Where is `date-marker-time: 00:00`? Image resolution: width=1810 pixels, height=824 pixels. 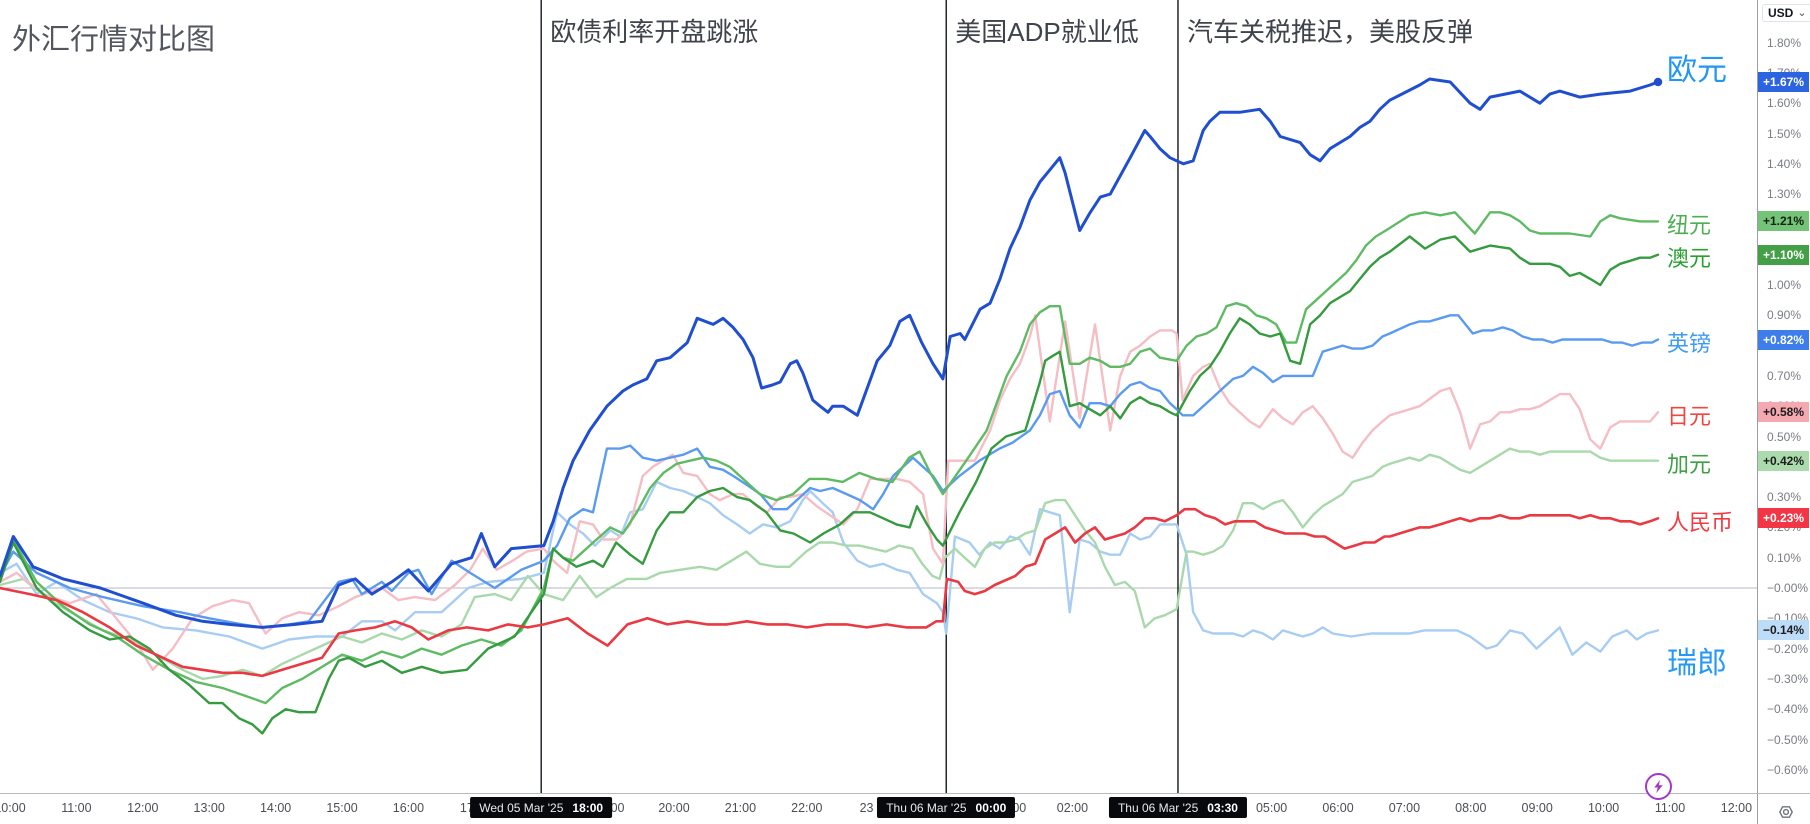 date-marker-time: 00:00 is located at coordinates (991, 807).